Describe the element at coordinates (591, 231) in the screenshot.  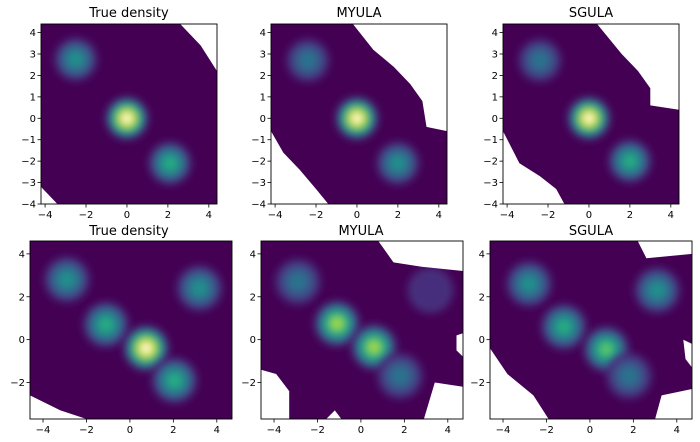
I see `panel-title: SGULA` at that location.